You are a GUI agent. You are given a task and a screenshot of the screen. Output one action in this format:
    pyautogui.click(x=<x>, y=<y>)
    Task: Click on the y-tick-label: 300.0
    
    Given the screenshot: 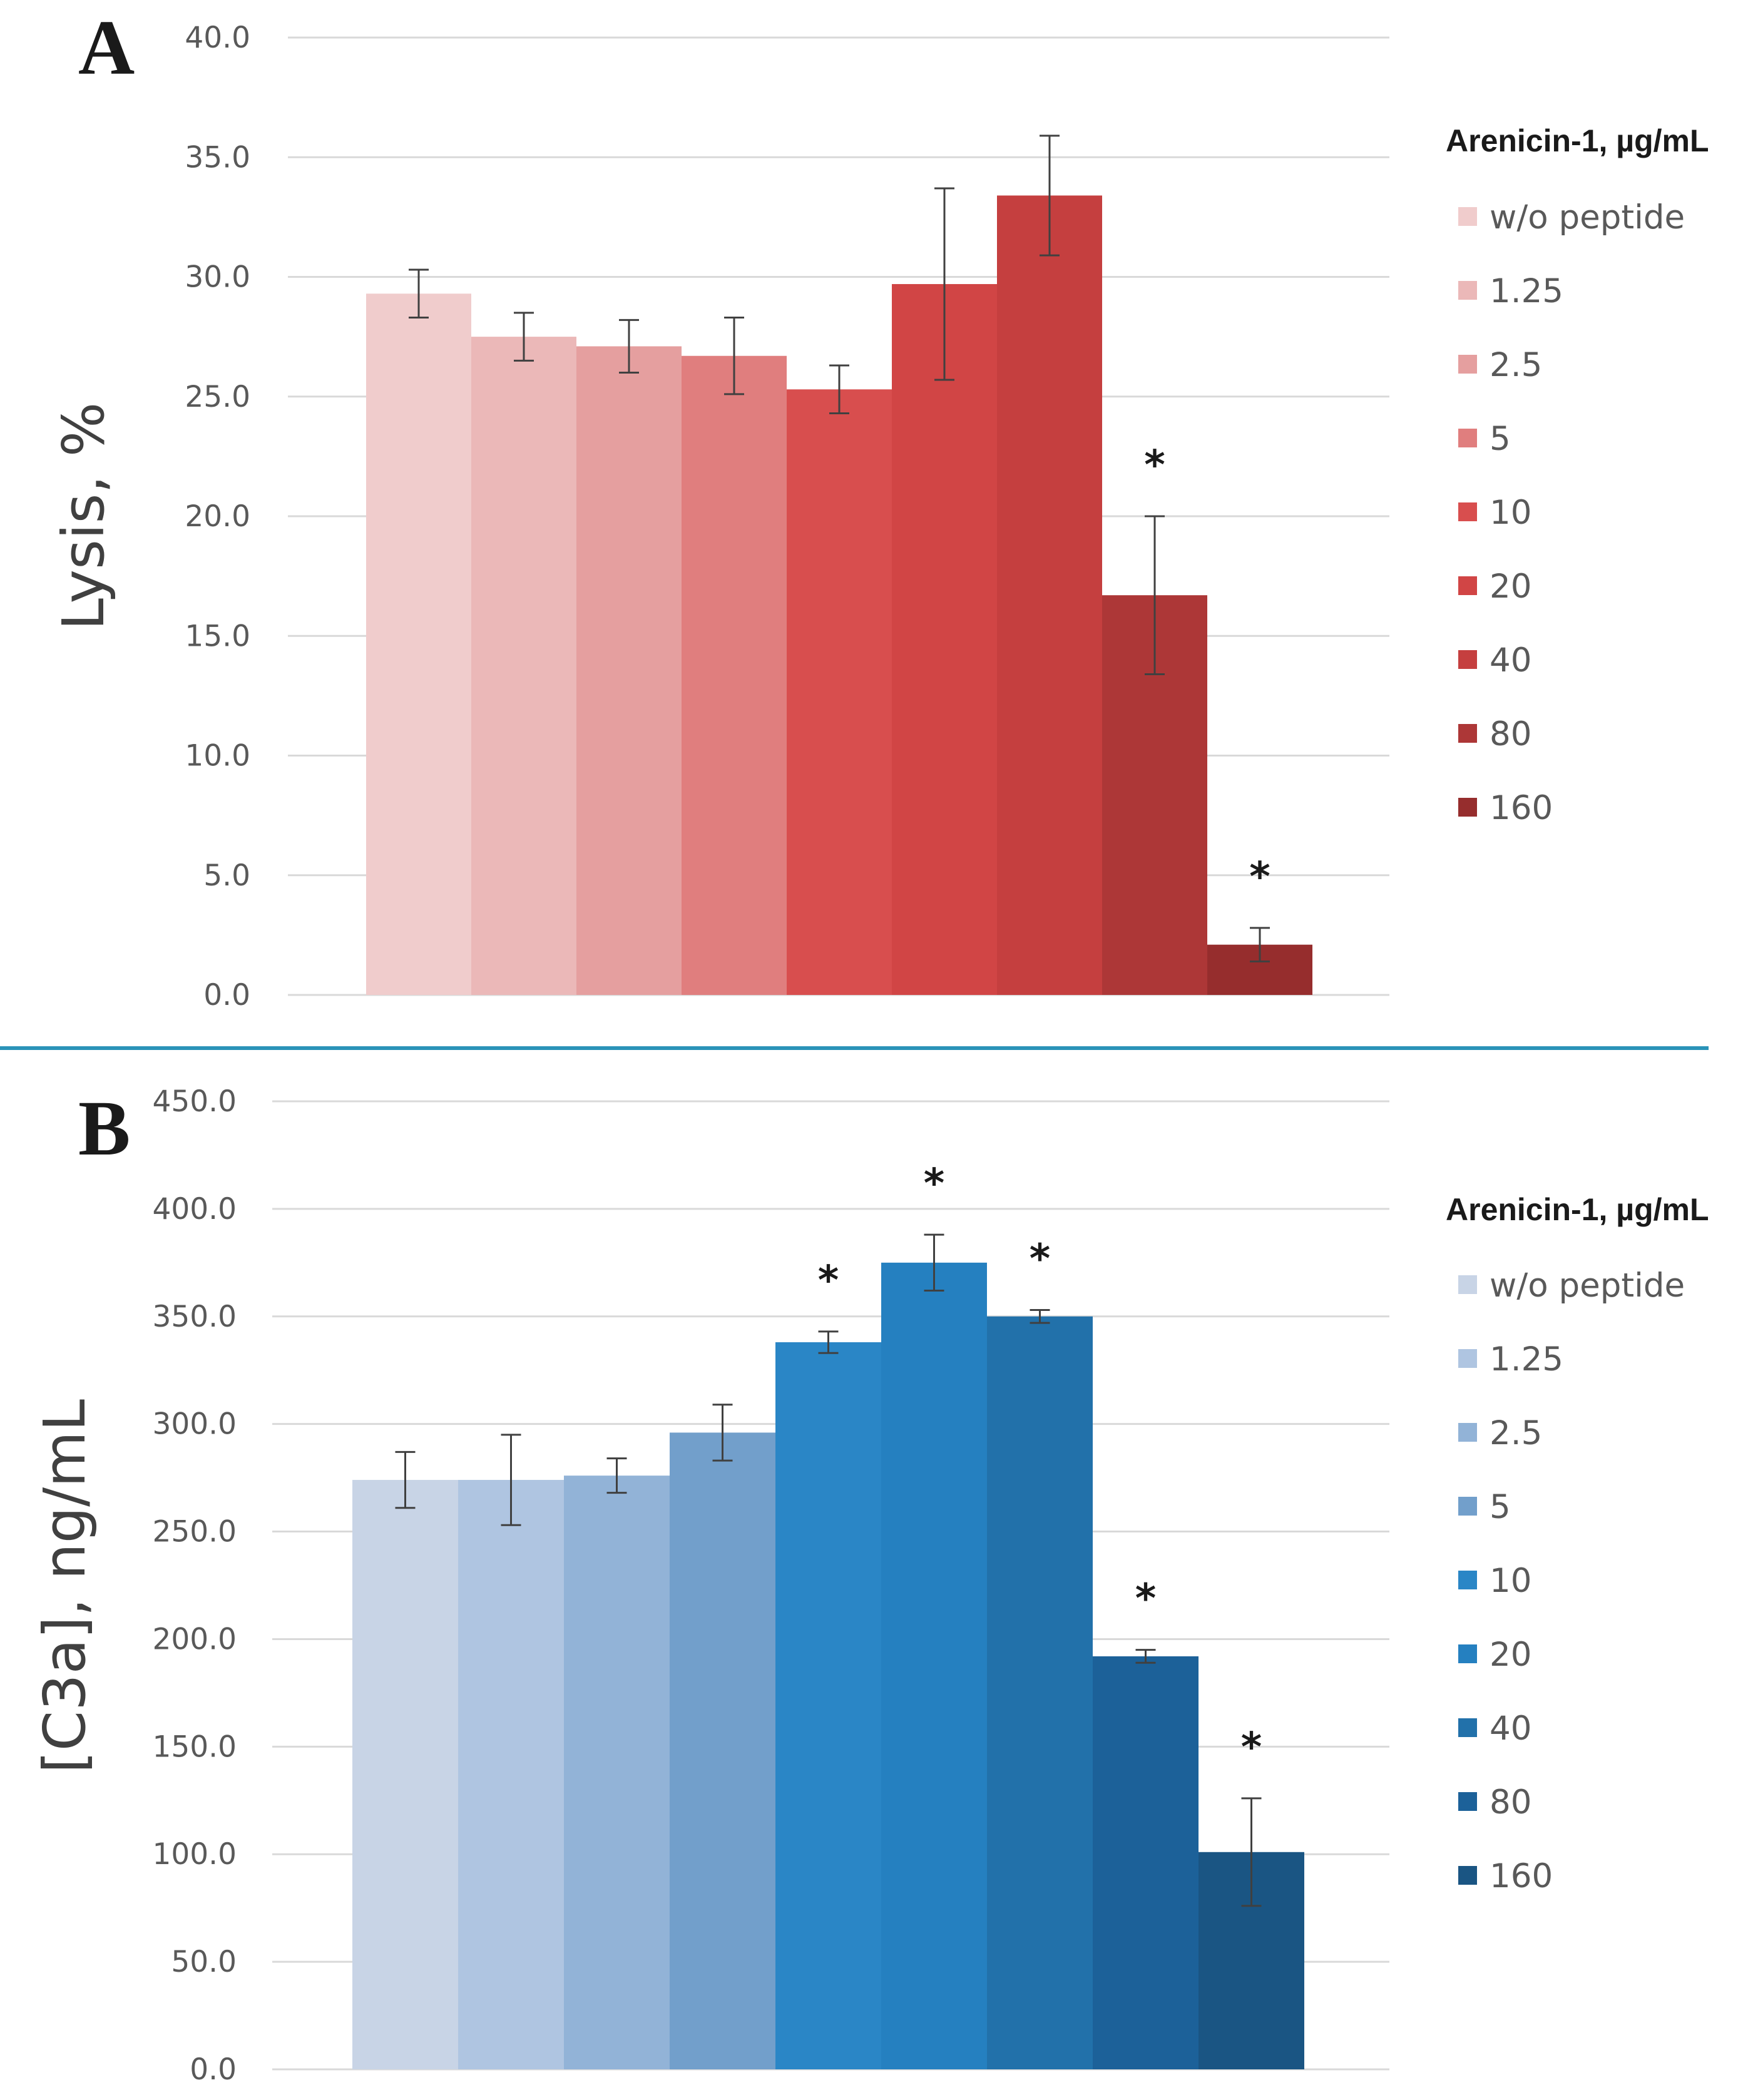 What is the action you would take?
    pyautogui.click(x=194, y=1424)
    